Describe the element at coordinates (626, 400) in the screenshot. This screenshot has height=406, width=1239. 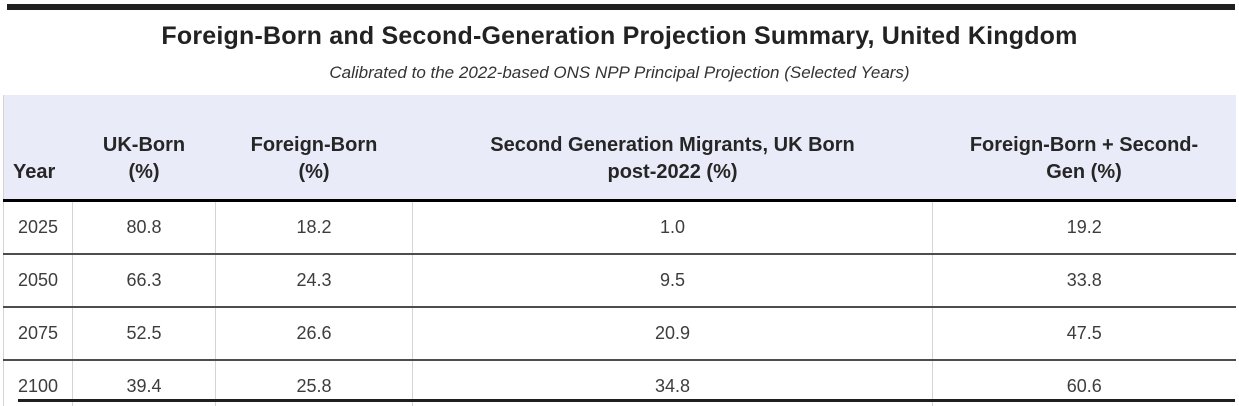
I see `bottom-divider-rule` at that location.